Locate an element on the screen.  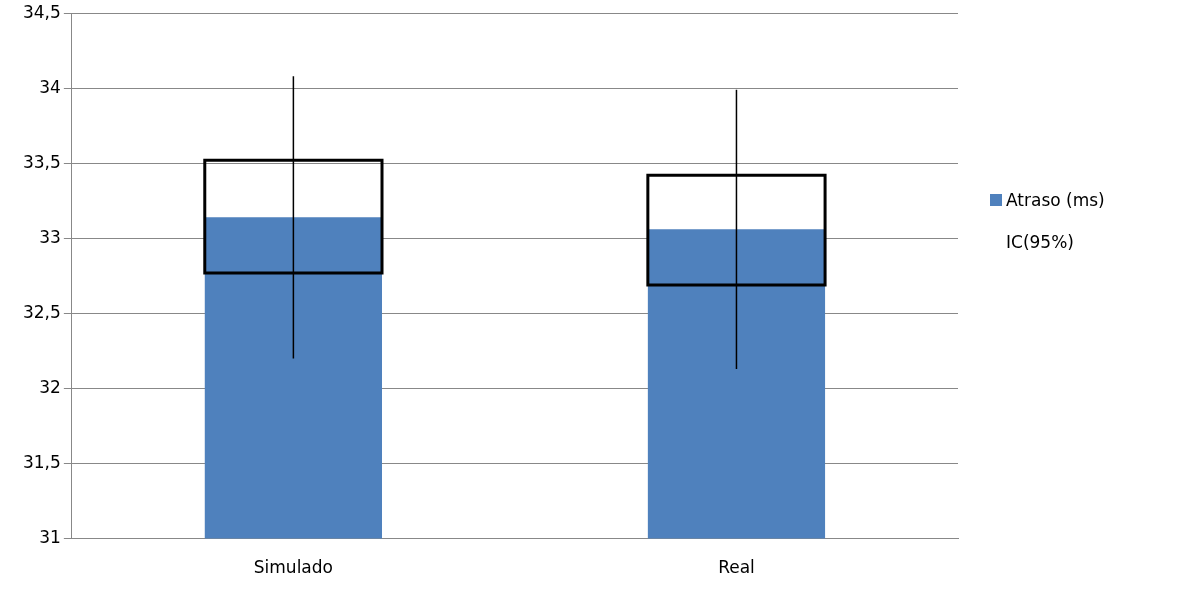
text: IC(95%) is located at coordinates (1040, 242).